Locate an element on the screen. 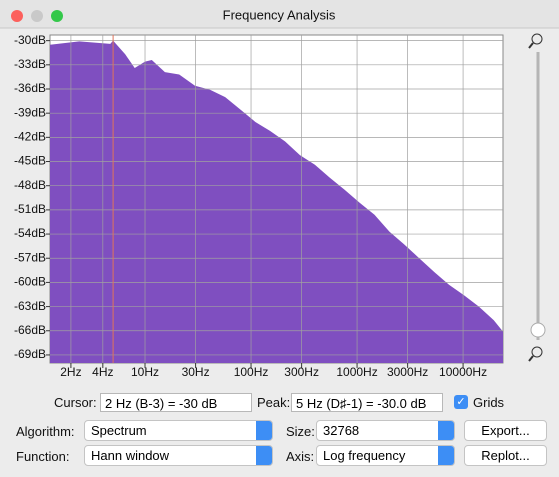 The width and height of the screenshot is (559, 477). x-tick-label: 100Hz is located at coordinates (251, 372).